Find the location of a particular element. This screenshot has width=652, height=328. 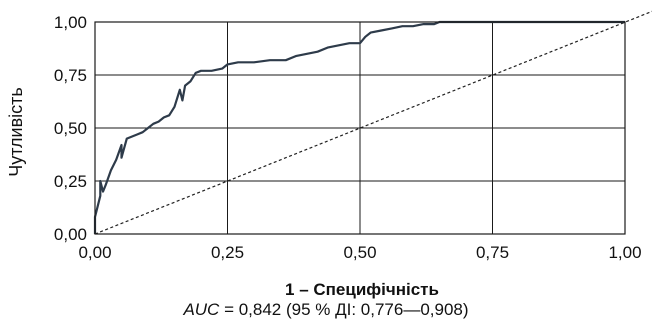

y-tick-label: 0,50 is located at coordinates (70, 128).